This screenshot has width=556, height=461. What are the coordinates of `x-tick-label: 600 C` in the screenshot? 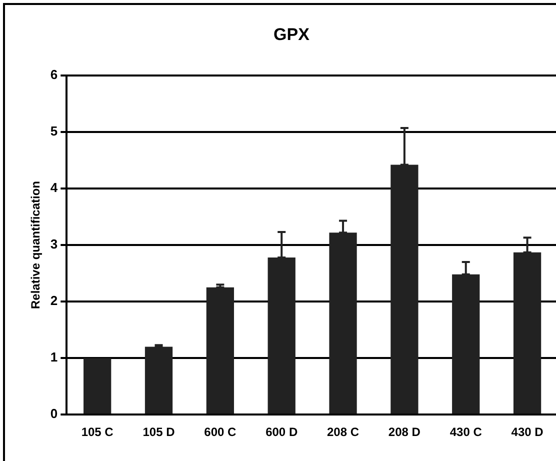 It's located at (220, 432).